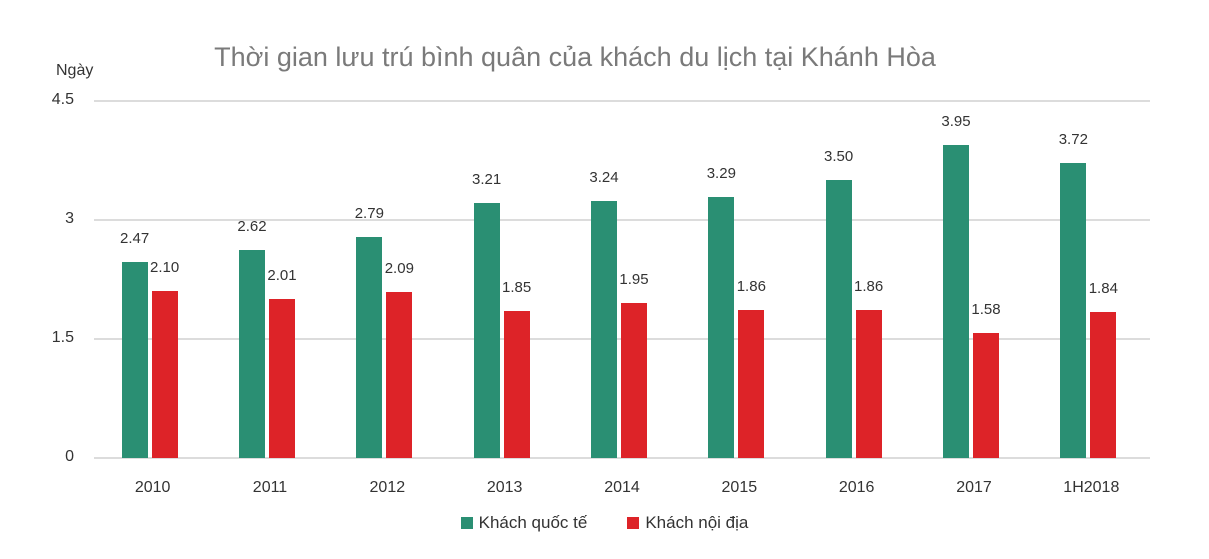 The image size is (1209, 559). What do you see at coordinates (839, 157) in the screenshot?
I see `data-label: 3.50` at bounding box center [839, 157].